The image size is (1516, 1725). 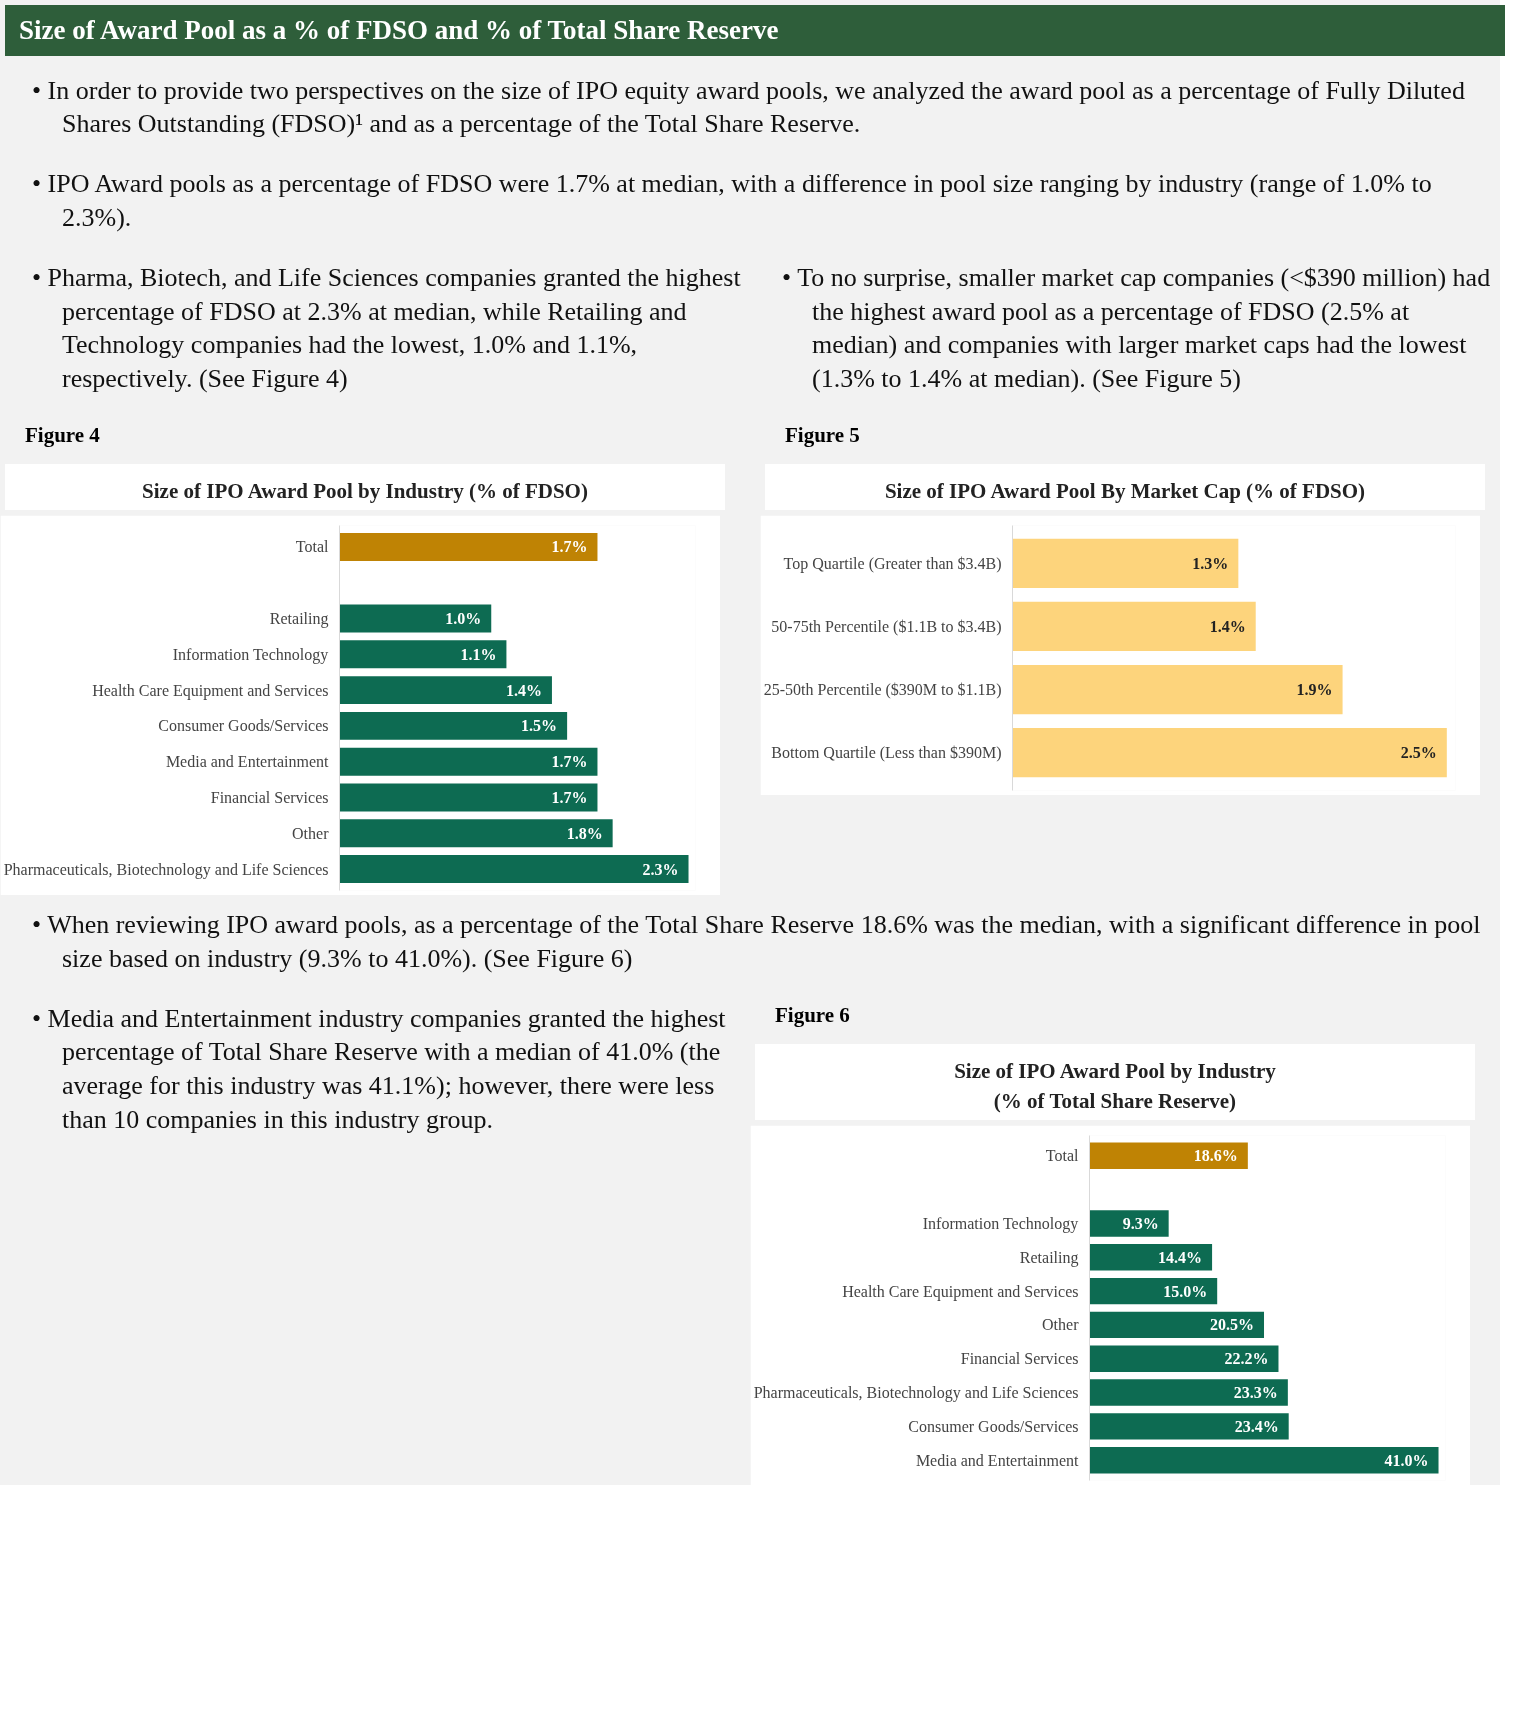 What do you see at coordinates (1246, 1358) in the screenshot?
I see `data-label: 22.2%` at bounding box center [1246, 1358].